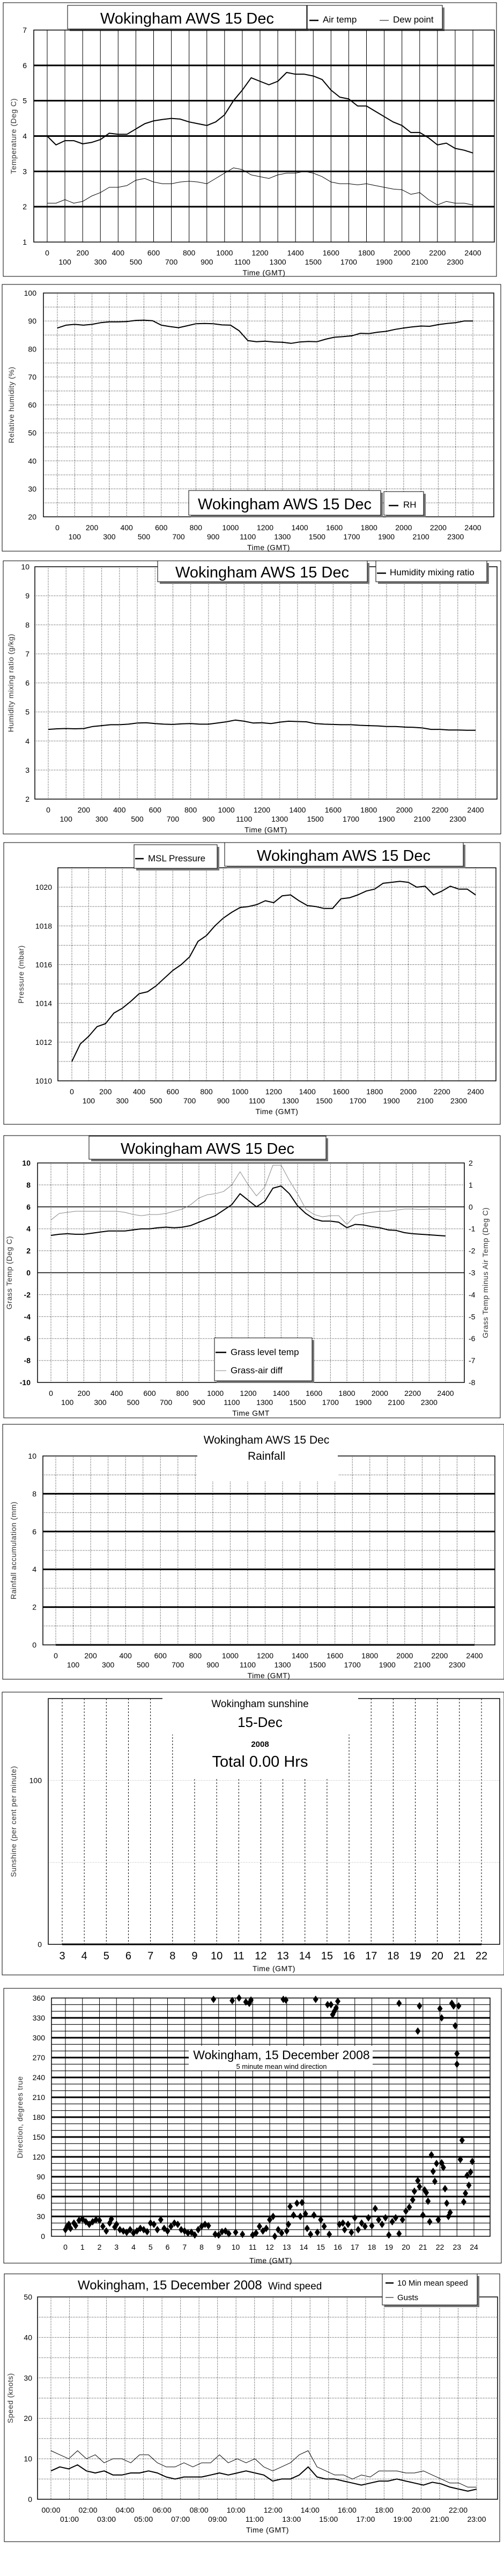 This screenshot has width=504, height=2576. Describe the element at coordinates (32, 461) in the screenshot. I see `y-tick-label: 40` at that location.